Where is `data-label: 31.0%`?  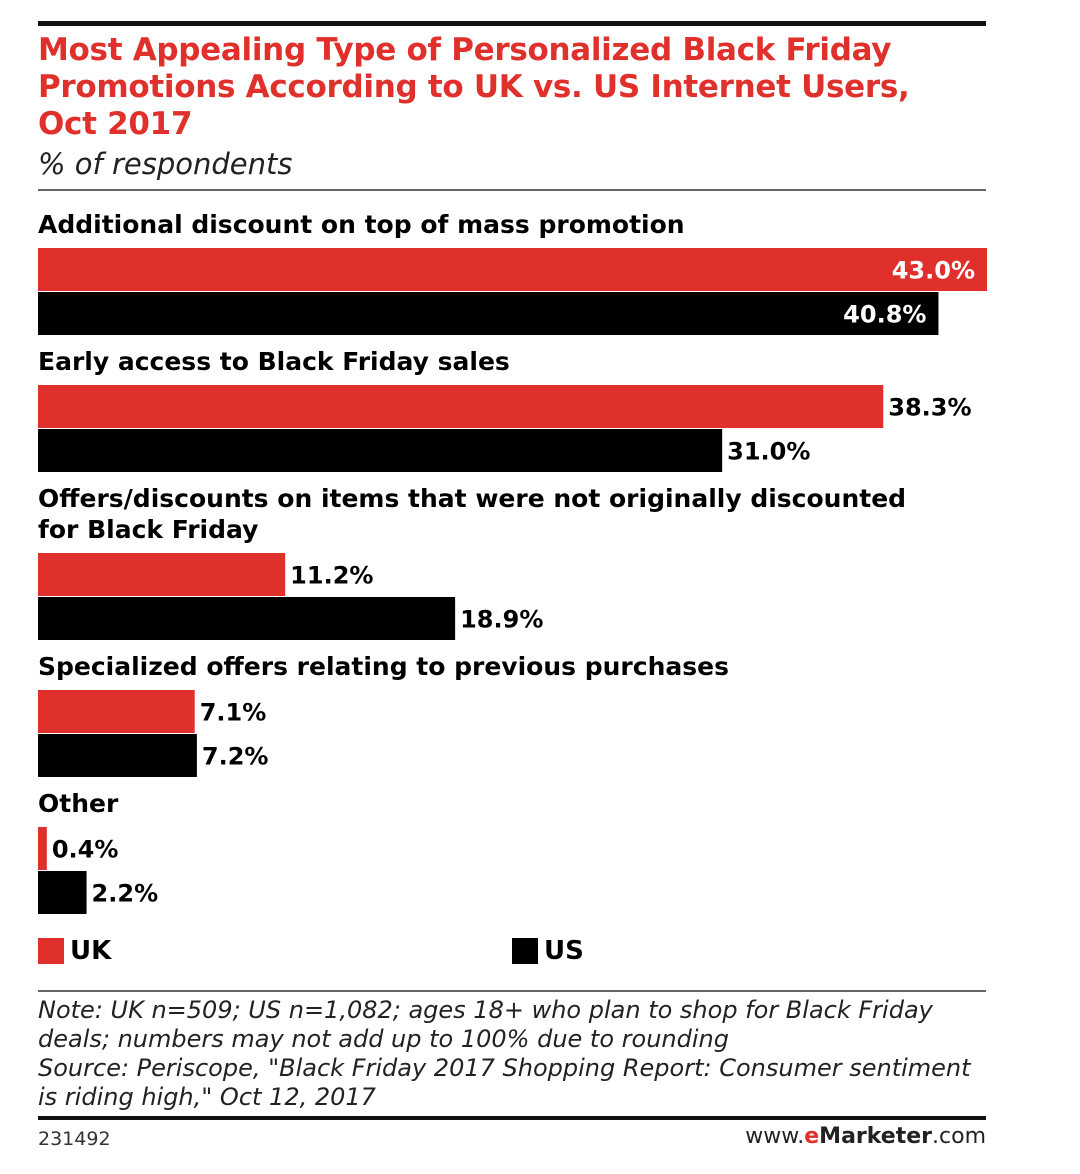 data-label: 31.0% is located at coordinates (768, 452).